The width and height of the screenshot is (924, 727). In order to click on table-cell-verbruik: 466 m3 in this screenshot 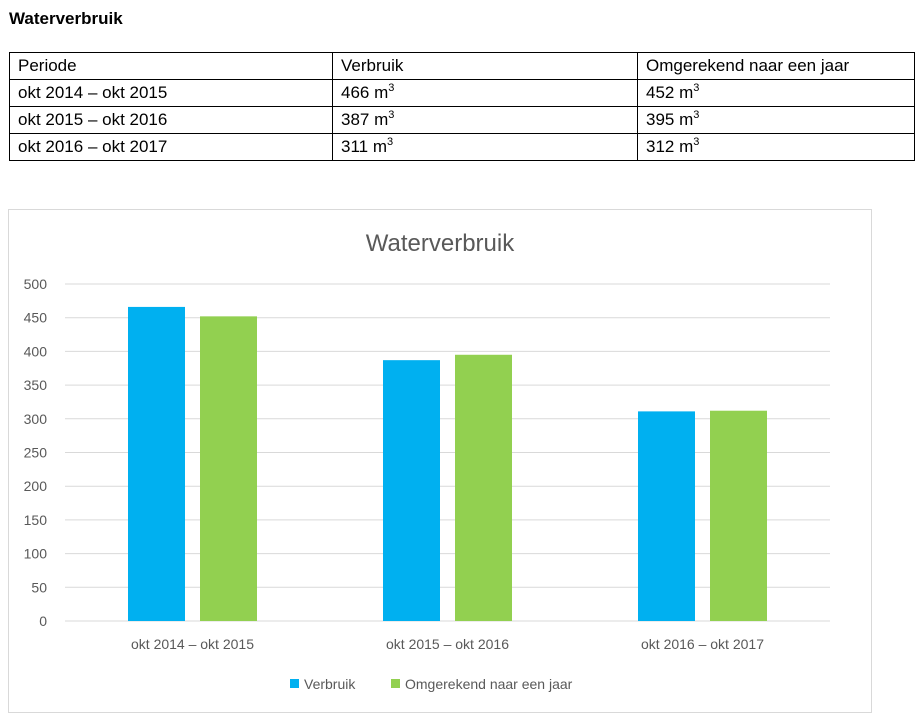, I will do `click(485, 93)`.